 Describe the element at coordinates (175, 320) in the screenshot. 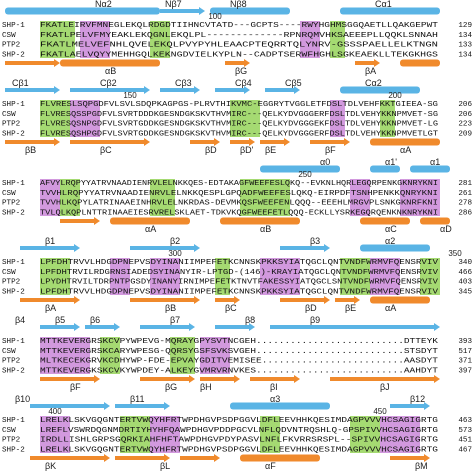

I see `top-structure-label: β7` at that location.